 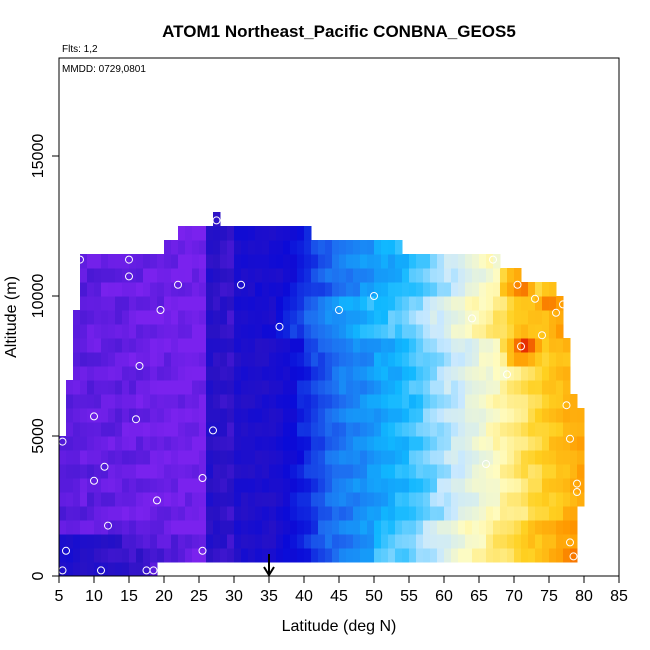 What do you see at coordinates (374, 596) in the screenshot?
I see `x-tick-label: 50` at bounding box center [374, 596].